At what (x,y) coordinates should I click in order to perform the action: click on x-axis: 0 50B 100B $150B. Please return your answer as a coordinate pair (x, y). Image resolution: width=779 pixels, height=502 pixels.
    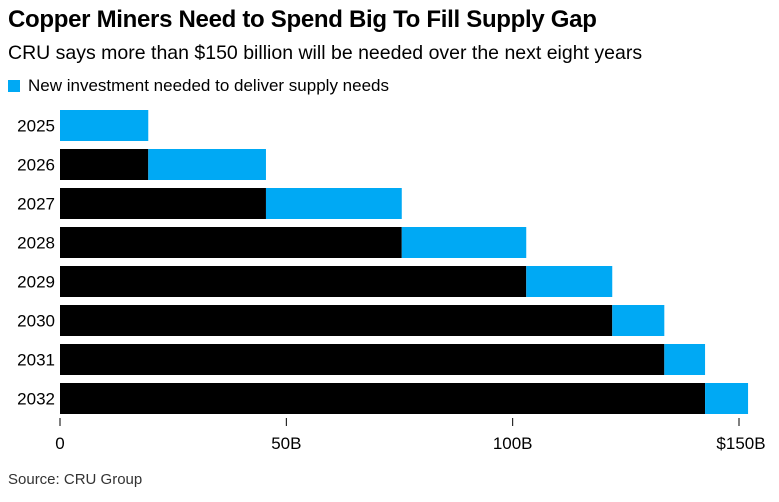
    Looking at the image, I should click on (410, 435).